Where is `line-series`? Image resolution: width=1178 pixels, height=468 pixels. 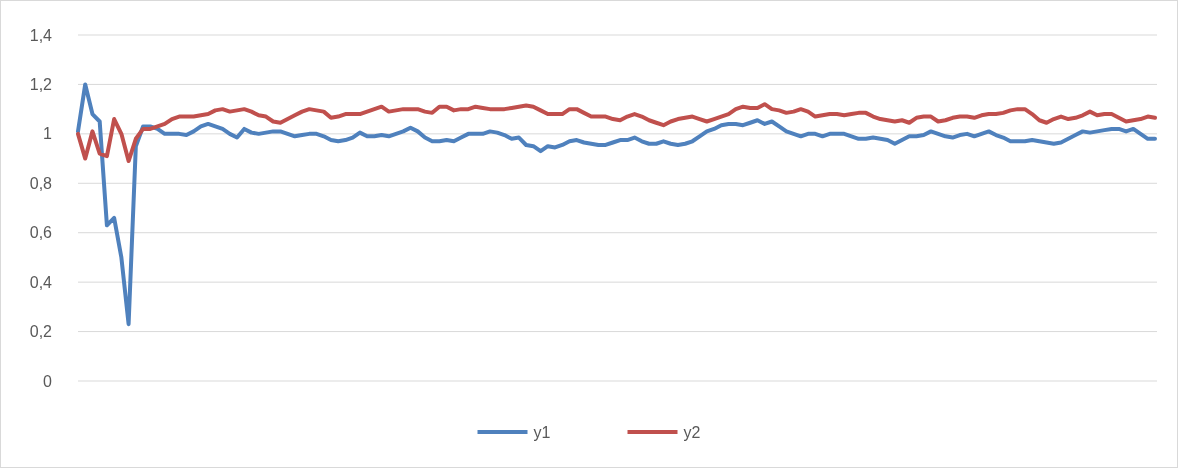
line-series is located at coordinates (616, 133).